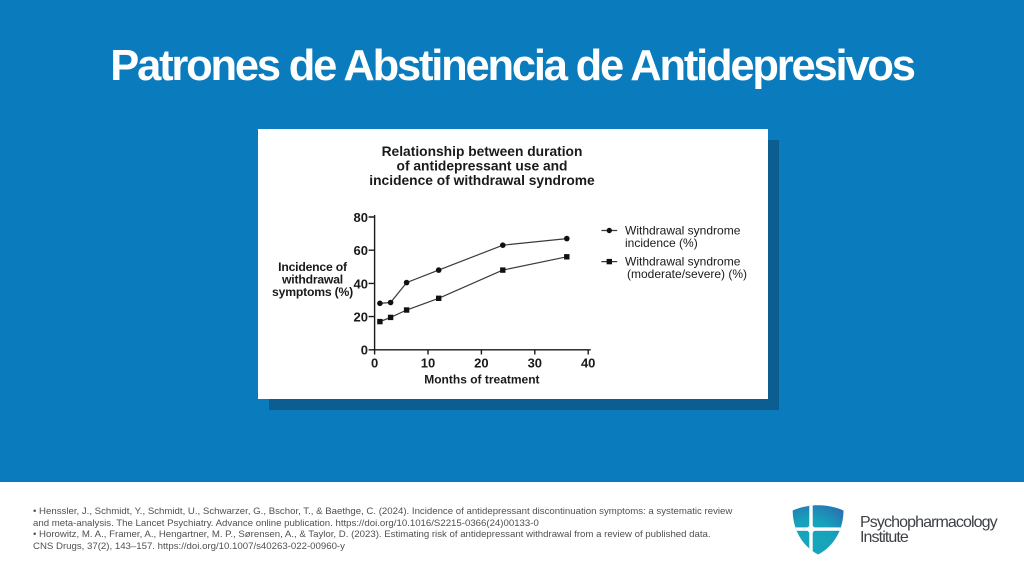 The width and height of the screenshot is (1024, 576). What do you see at coordinates (687, 274) in the screenshot?
I see `svg-text: (moderate/severe) (%)` at bounding box center [687, 274].